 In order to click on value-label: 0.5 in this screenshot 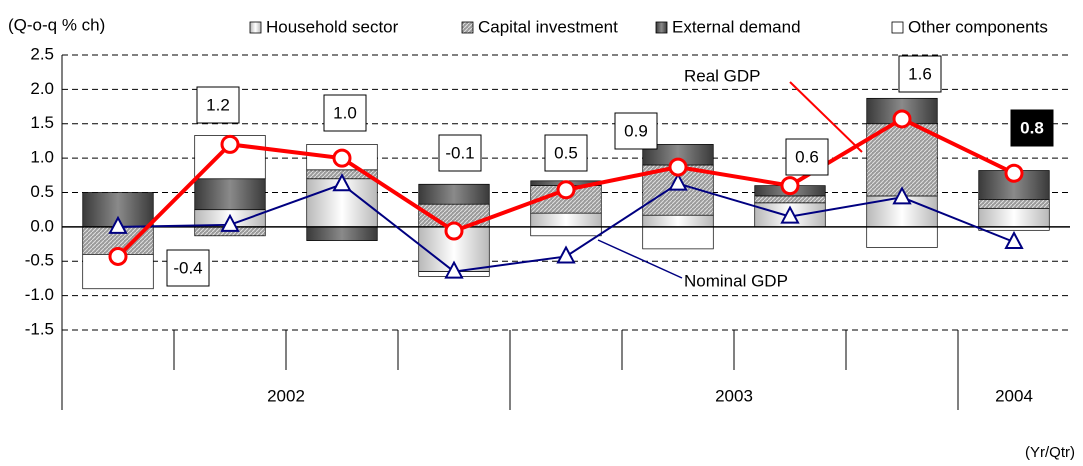, I will do `click(566, 152)`.